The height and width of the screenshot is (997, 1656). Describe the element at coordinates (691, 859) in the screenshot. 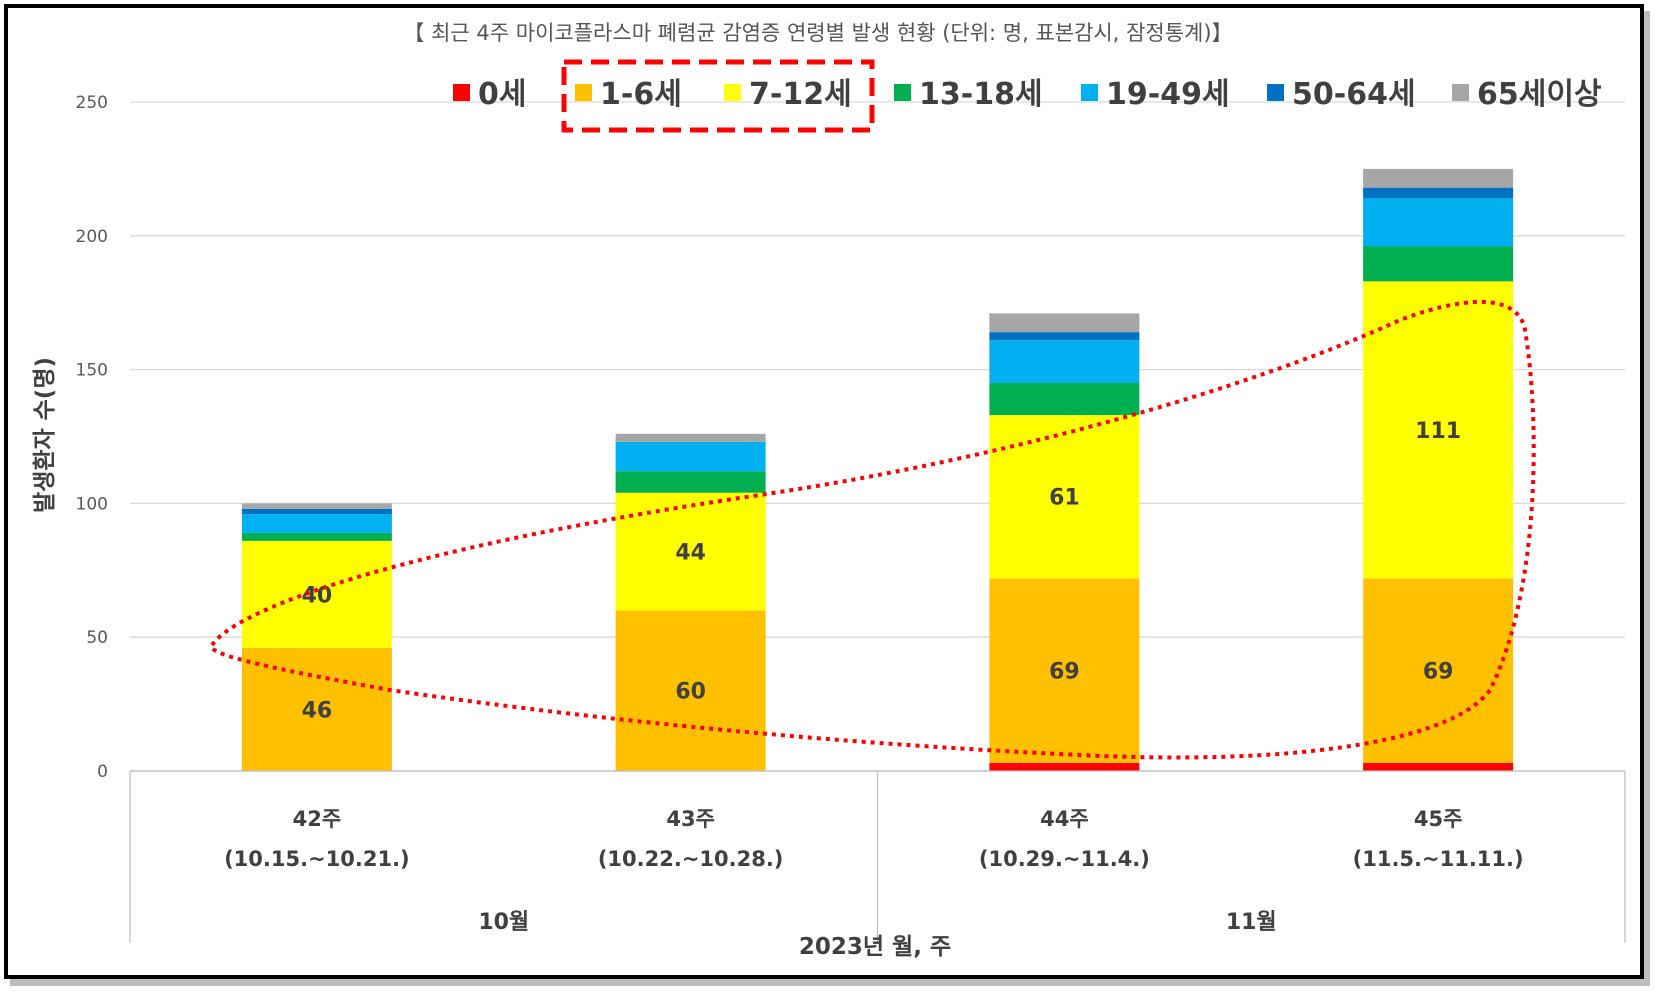

I see `x-tick-label-range: (10.22.~10.28.)` at that location.